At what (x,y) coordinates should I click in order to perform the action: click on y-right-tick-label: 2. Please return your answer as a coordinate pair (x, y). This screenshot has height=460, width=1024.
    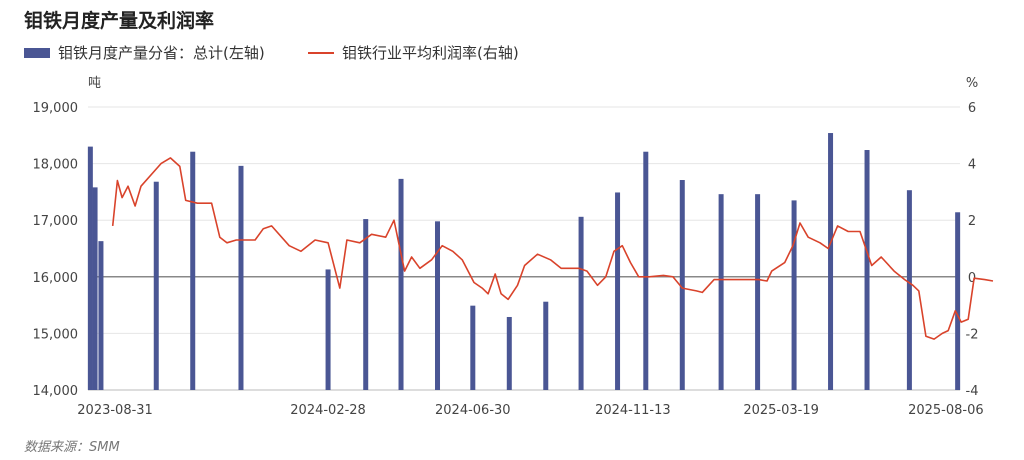
    Looking at the image, I should click on (972, 221).